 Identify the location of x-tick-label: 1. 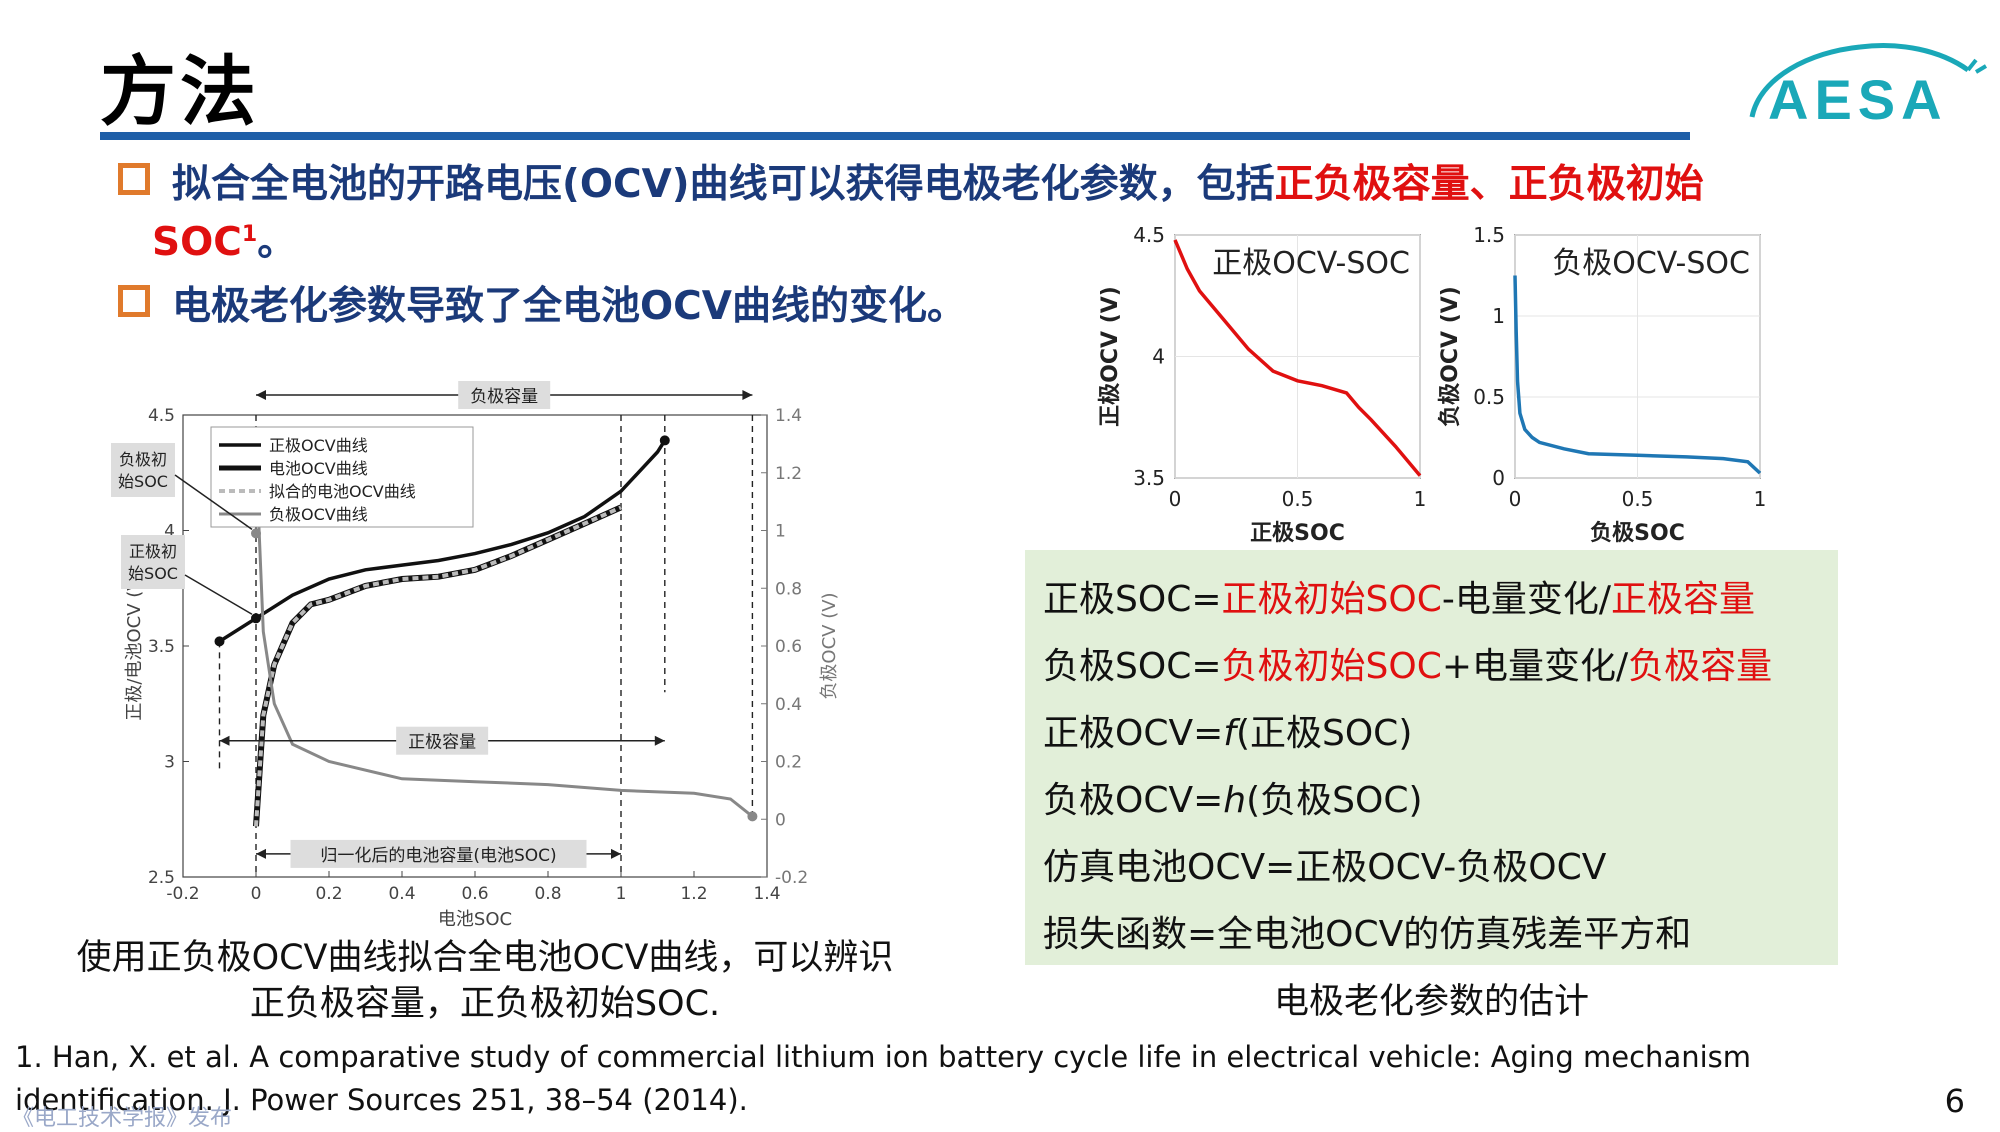
(621, 894).